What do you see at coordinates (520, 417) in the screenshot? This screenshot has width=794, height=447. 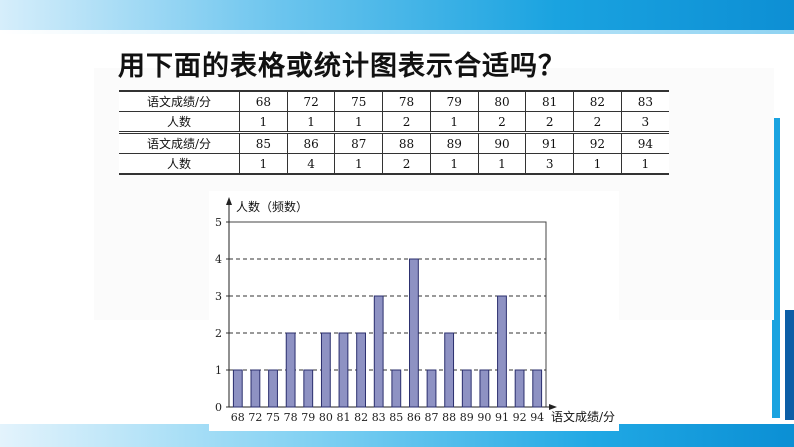 I see `x-tick-label: 92` at bounding box center [520, 417].